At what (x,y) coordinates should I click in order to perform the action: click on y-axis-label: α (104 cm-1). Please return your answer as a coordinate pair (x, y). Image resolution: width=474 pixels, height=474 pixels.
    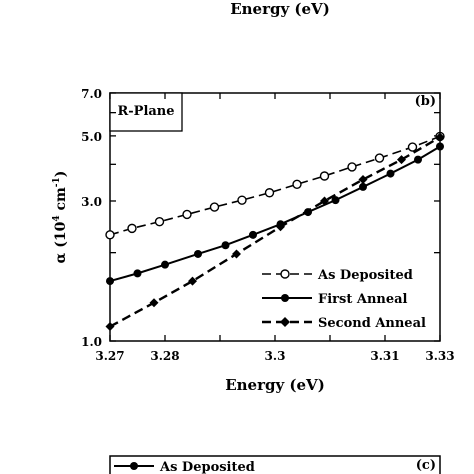
    Looking at the image, I should click on (60, 217).